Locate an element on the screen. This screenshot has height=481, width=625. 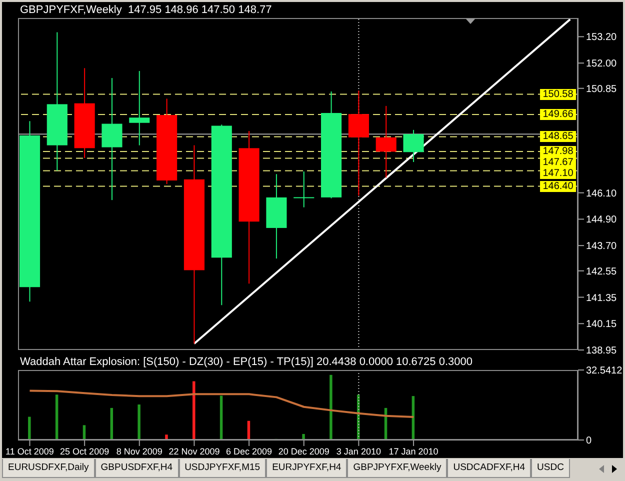
x-tick-label: 11 Oct 2009 is located at coordinates (30, 451).